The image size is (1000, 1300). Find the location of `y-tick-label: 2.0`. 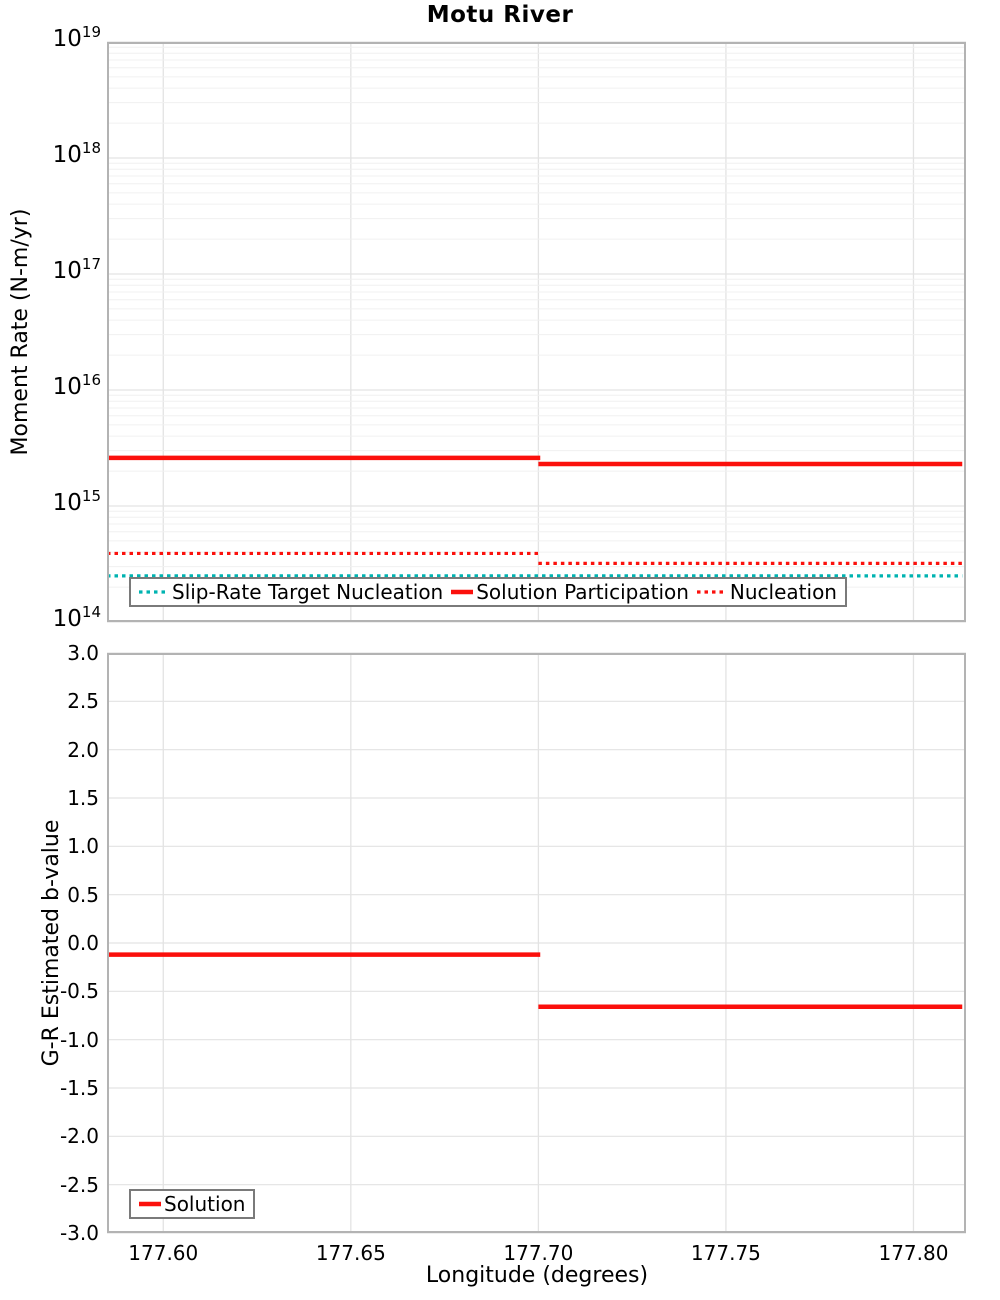

y-tick-label: 2.0 is located at coordinates (83, 749).